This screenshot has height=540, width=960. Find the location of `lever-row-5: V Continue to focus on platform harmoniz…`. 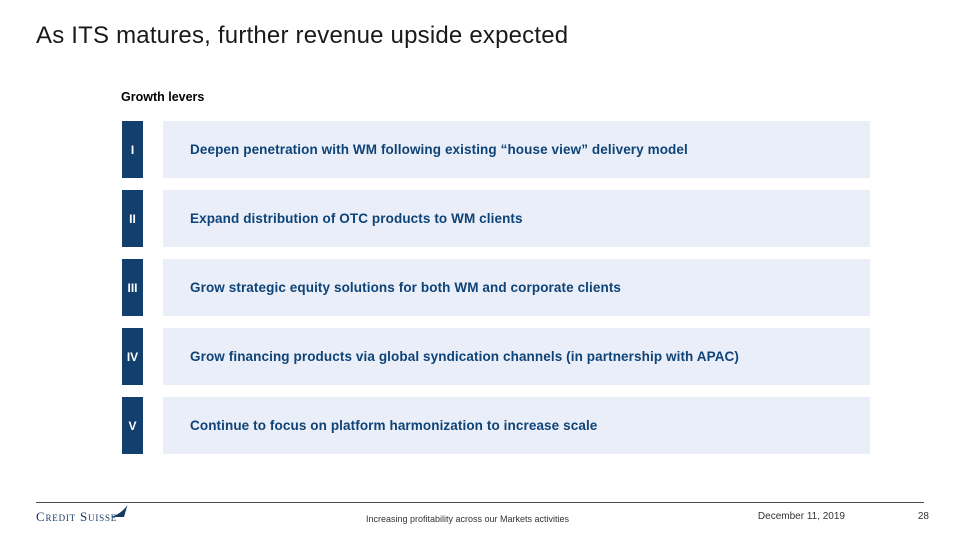

lever-row-5: V Continue to focus on platform harmoniz… is located at coordinates (496, 425).